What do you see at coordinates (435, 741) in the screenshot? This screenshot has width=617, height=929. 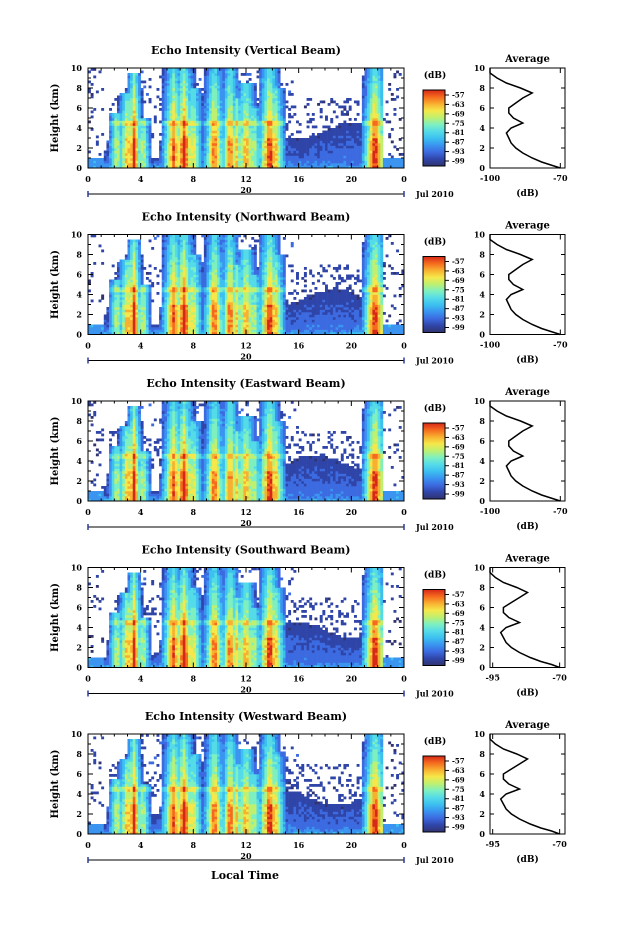 I see `colorbar-title: (dB)` at bounding box center [435, 741].